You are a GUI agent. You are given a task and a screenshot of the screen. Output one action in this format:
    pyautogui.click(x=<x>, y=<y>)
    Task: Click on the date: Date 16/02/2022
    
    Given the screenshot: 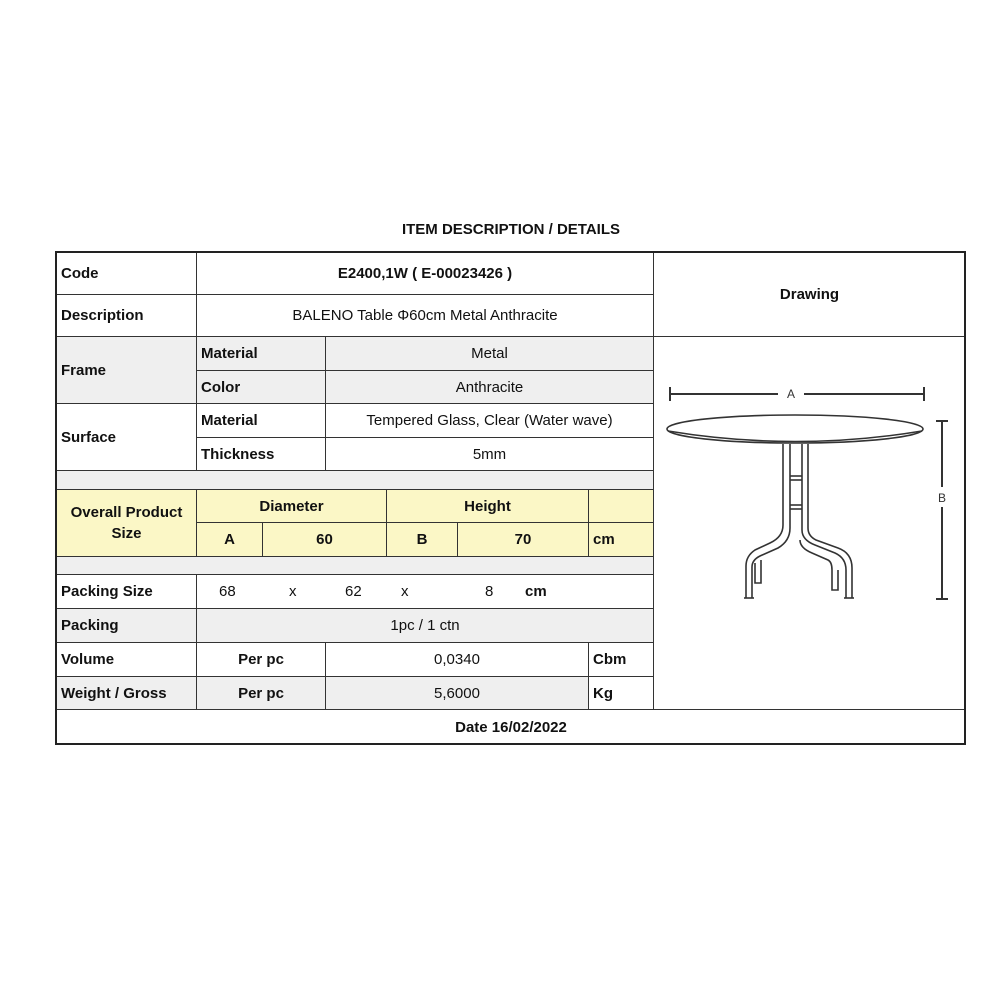 What is the action you would take?
    pyautogui.click(x=511, y=727)
    